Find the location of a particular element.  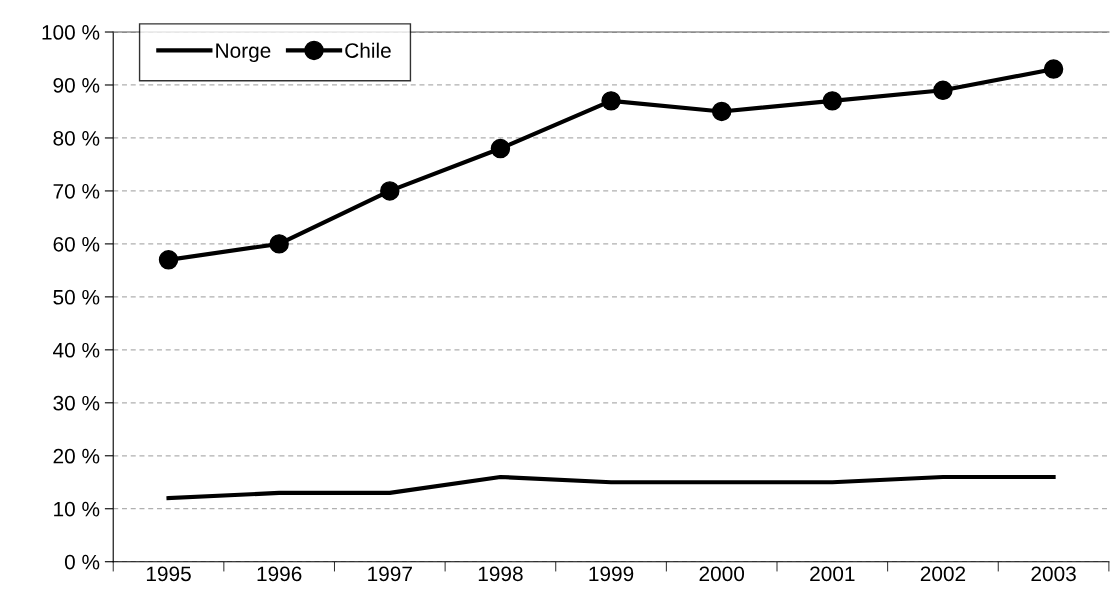

legend-label: Norge is located at coordinates (243, 53).